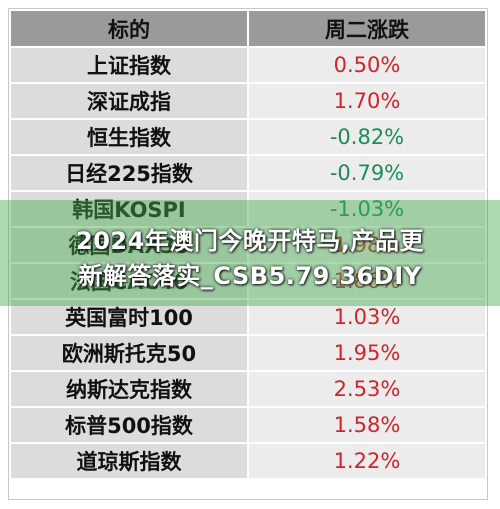 Image resolution: width=500 pixels, height=509 pixels. What do you see at coordinates (129, 28) in the screenshot?
I see `column-header-name: 标的` at bounding box center [129, 28].